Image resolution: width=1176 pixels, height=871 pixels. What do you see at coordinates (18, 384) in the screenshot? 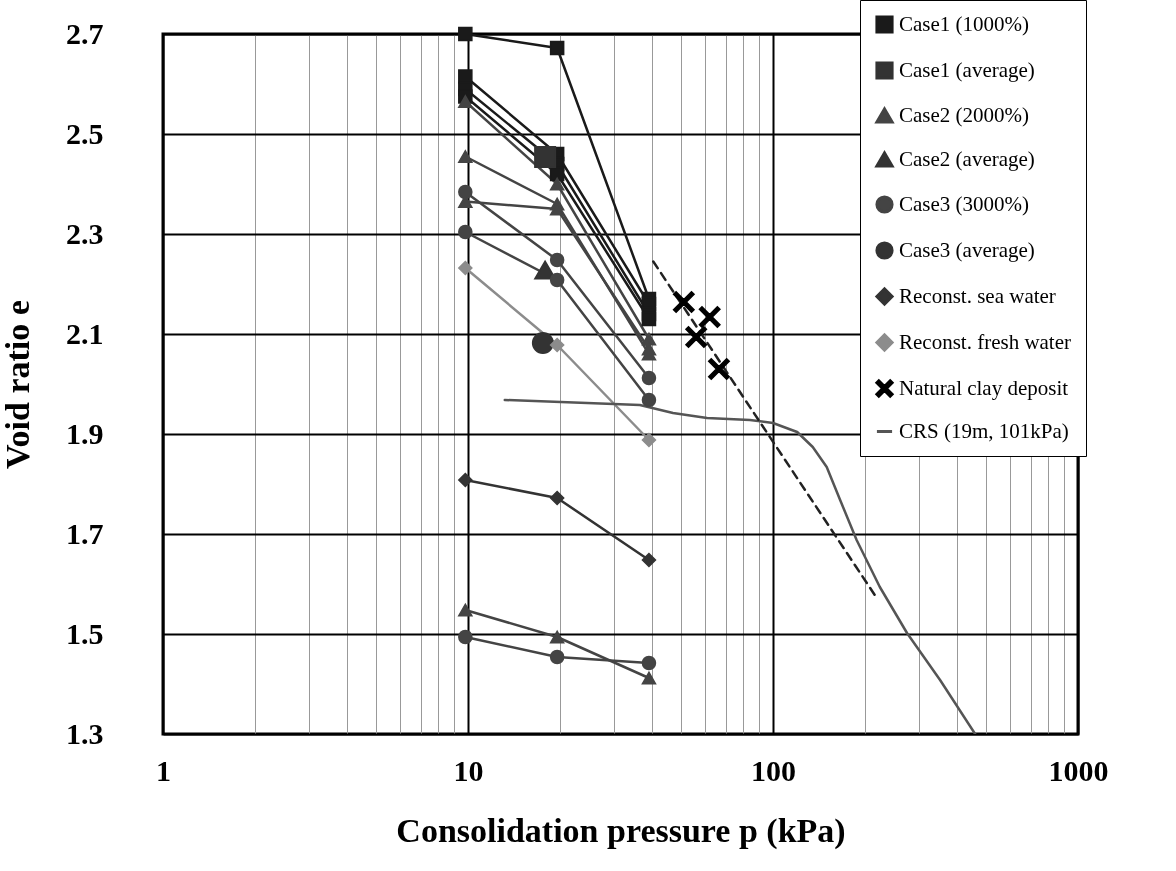
I see `y-axis-title: Void ratio e` at bounding box center [18, 384].